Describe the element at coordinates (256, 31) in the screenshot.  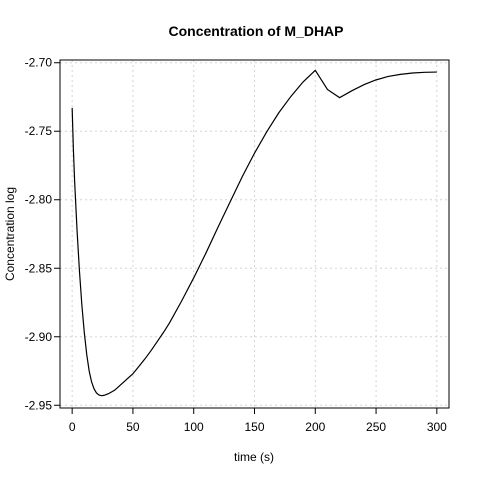
I see `chart-title: Concentration of M_DHAP` at that location.